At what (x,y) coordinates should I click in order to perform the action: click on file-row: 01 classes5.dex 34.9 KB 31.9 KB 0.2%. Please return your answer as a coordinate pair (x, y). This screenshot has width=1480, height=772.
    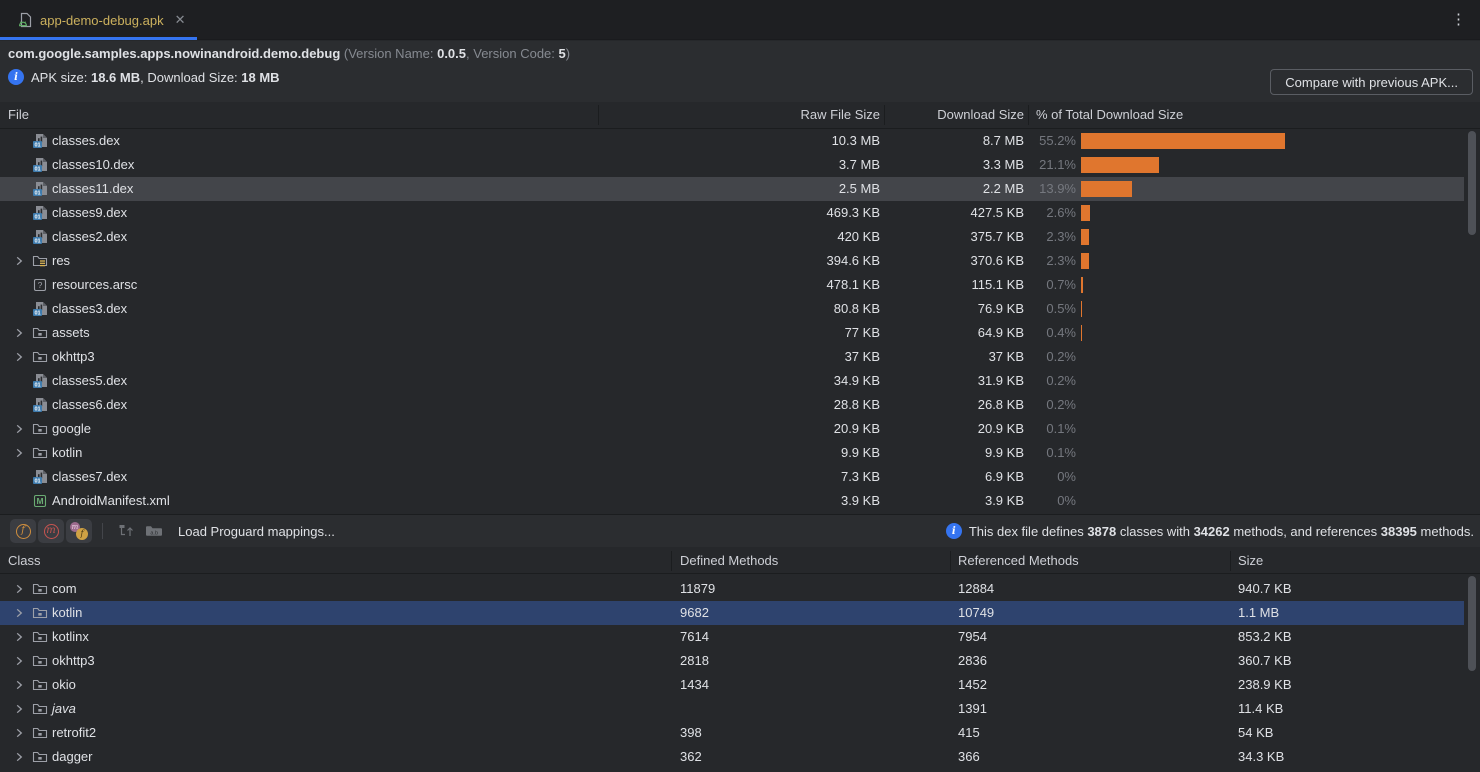
    Looking at the image, I should click on (732, 381).